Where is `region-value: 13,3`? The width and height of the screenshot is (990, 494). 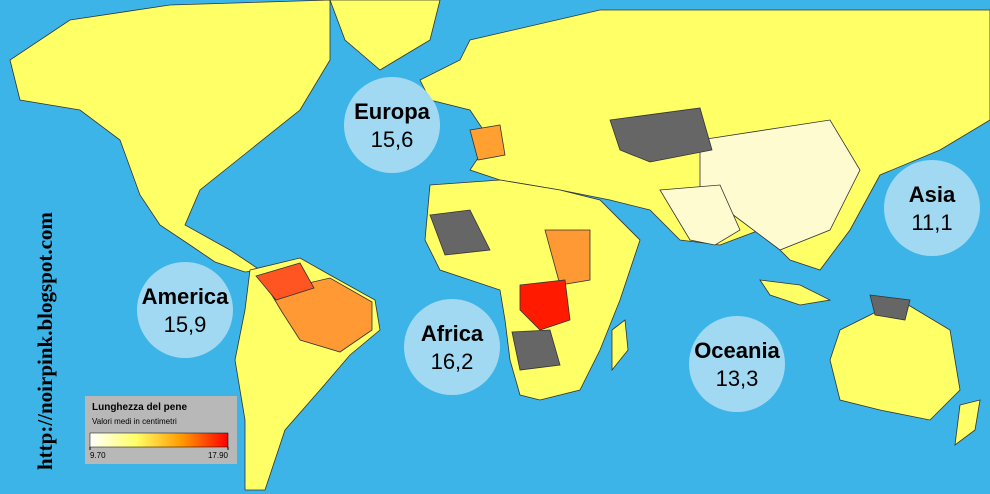
region-value: 13,3 is located at coordinates (737, 378).